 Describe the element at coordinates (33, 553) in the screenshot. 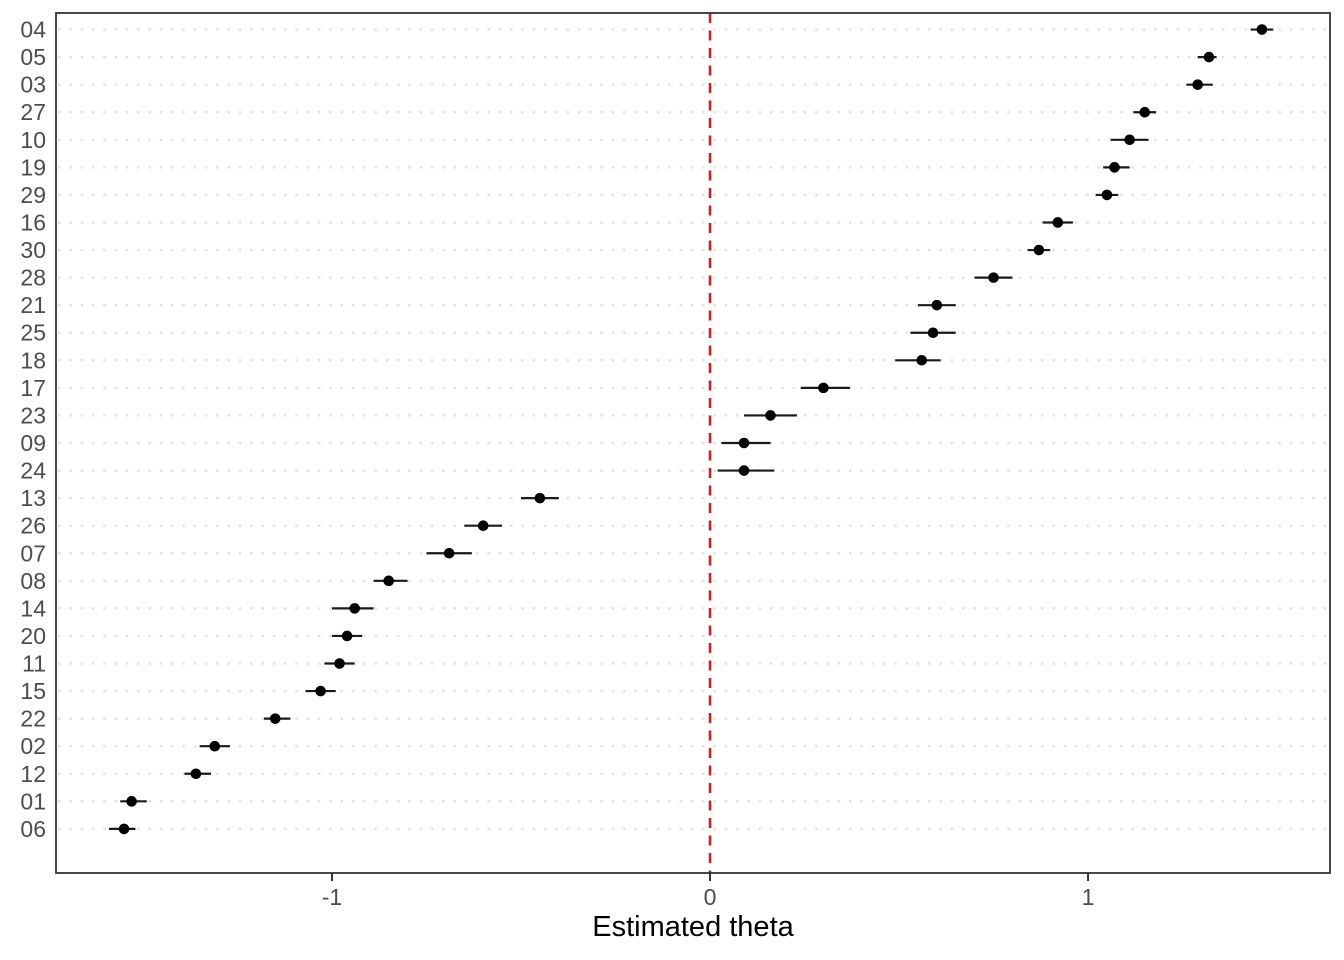

I see `y-axis-label-07: 07` at that location.